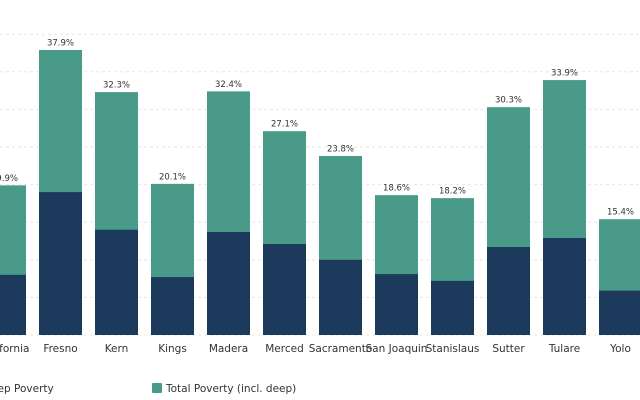  What do you see at coordinates (60, 43) in the screenshot?
I see `value-label: 37.9%` at bounding box center [60, 43].